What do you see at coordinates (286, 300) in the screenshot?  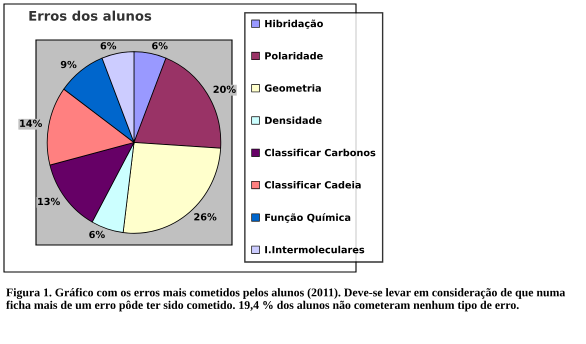 I see `text: Figura 1. Gráfico com os erros mais cometidos pelos alunos (2011). Deve-se levar em consideração de que numa ficha mais de um erro pôde ter sido cometido. 19,4 % dos alunos não cometeram nenhum tipo de erro.` at bounding box center [286, 300].